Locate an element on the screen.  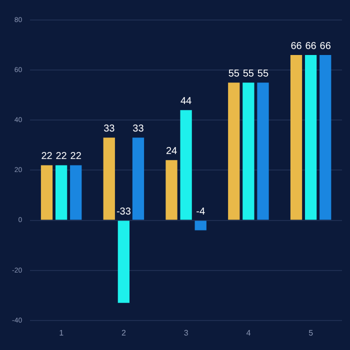
data-label: -33 is located at coordinates (124, 212).